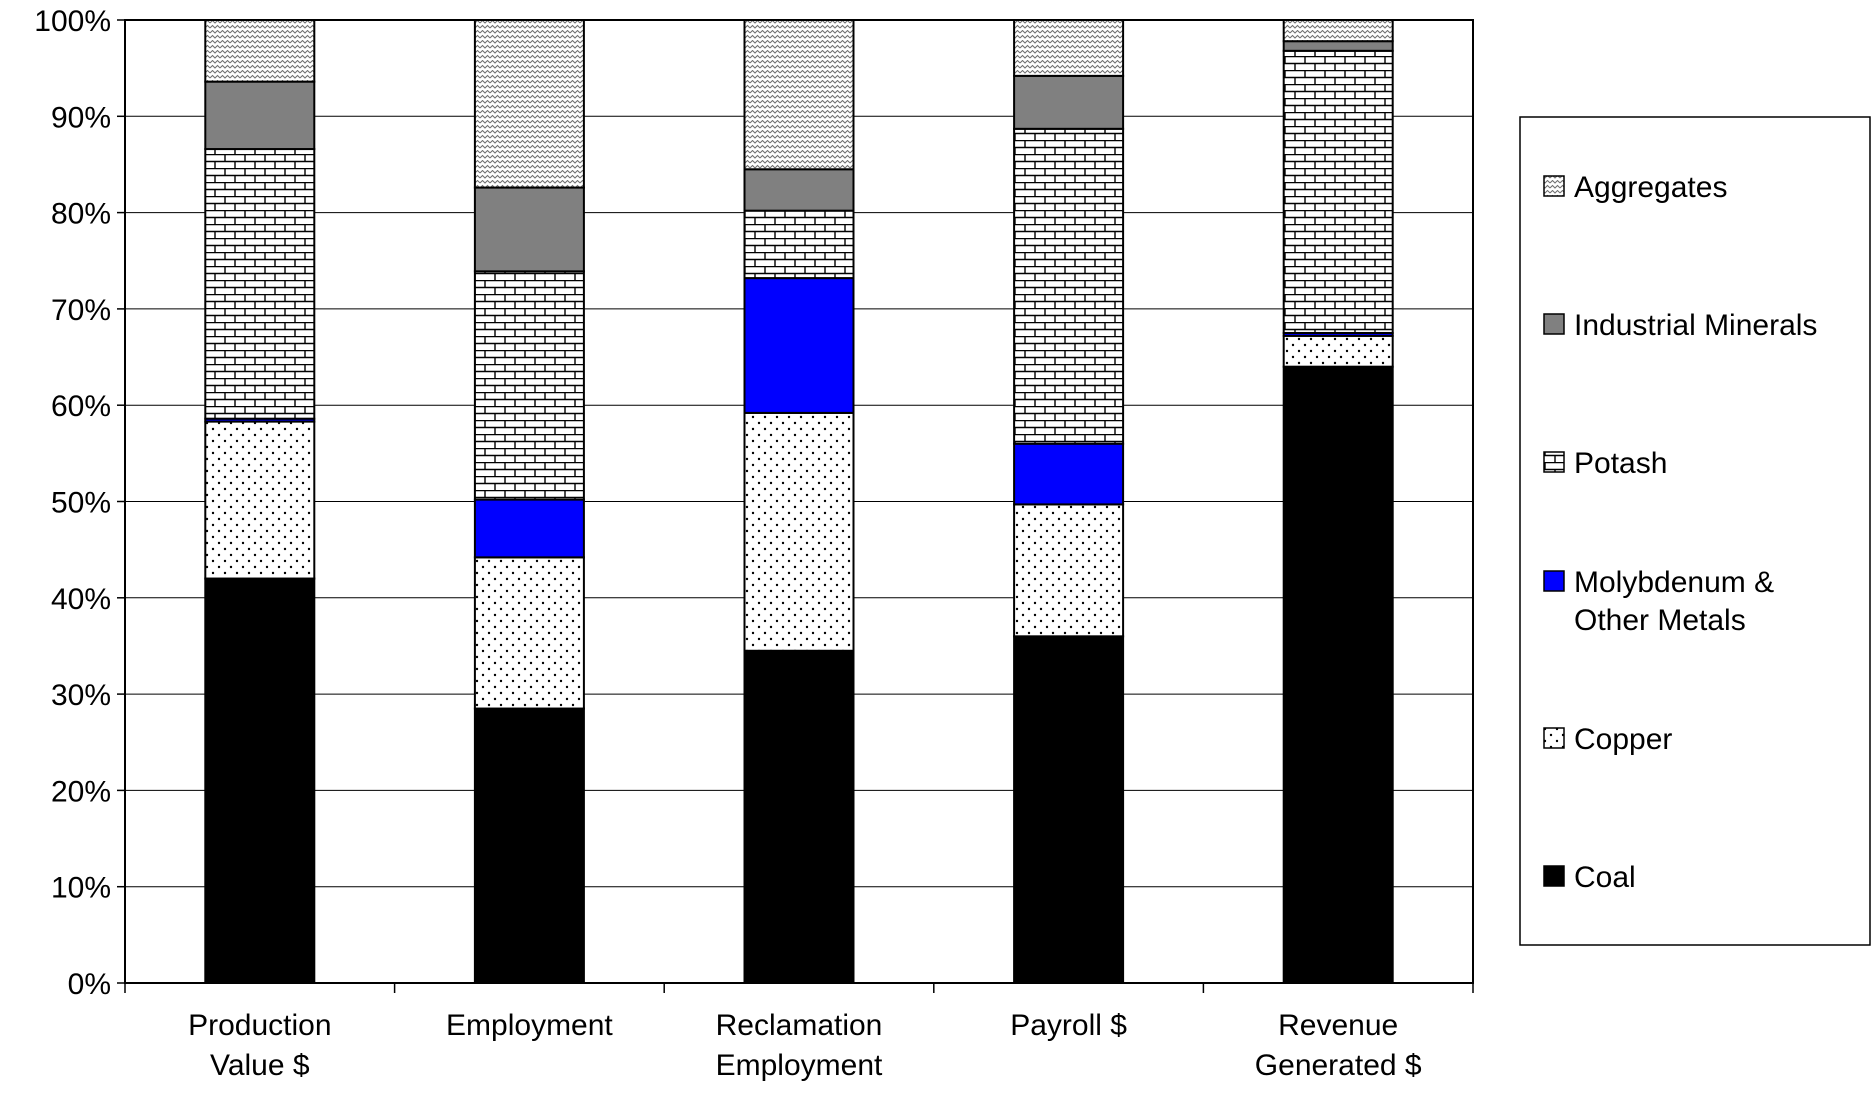  What do you see at coordinates (1623, 739) in the screenshot?
I see `legend-label: Copper` at bounding box center [1623, 739].